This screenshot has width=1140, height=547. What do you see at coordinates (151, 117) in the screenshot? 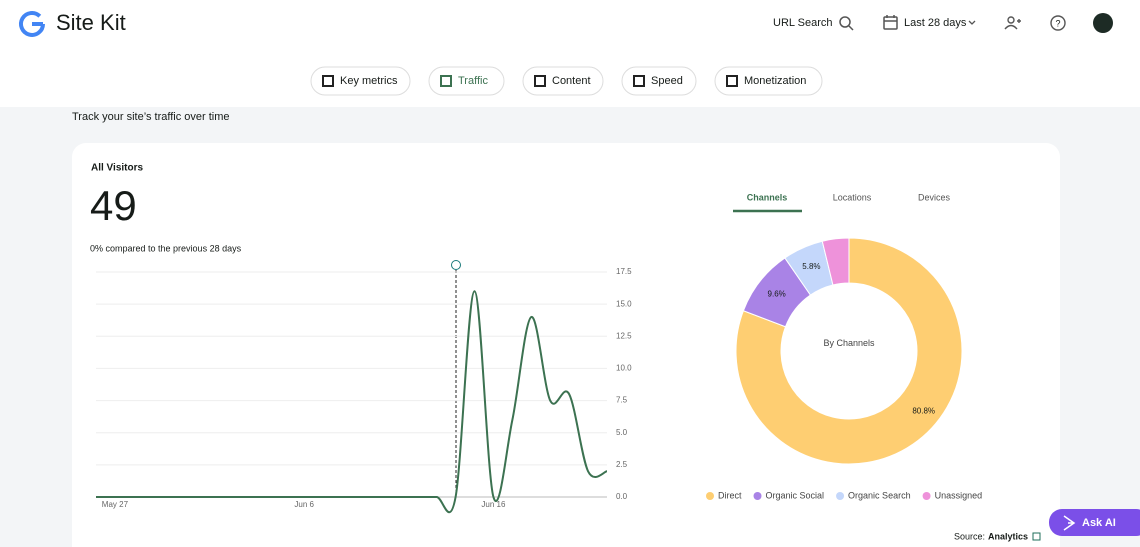
I see `section-subtitle: Track your site’s traffic over time` at bounding box center [151, 117].